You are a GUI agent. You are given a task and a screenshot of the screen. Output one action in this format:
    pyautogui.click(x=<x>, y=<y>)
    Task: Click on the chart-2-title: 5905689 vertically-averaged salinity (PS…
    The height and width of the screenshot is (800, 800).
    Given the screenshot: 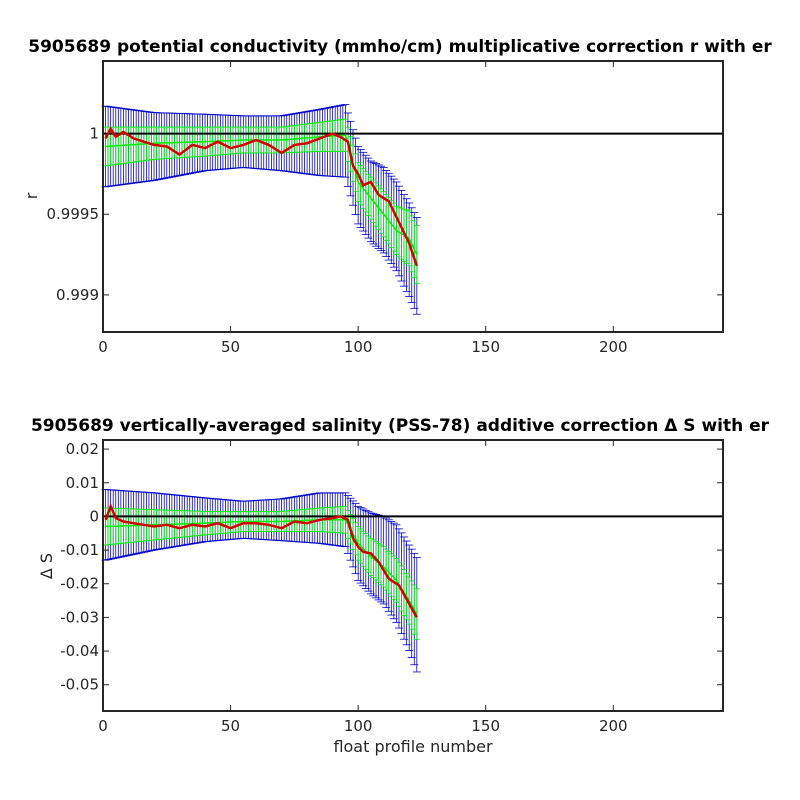 What is the action you would take?
    pyautogui.click(x=400, y=426)
    